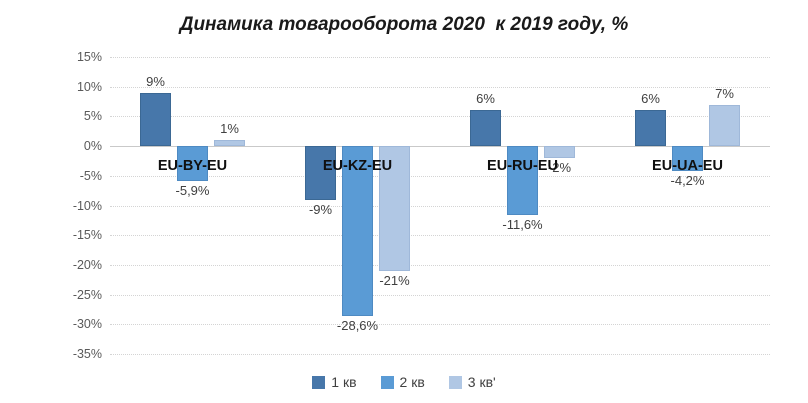 This screenshot has width=808, height=403. I want to click on bar-value-label: -5,9%, so click(192, 191).